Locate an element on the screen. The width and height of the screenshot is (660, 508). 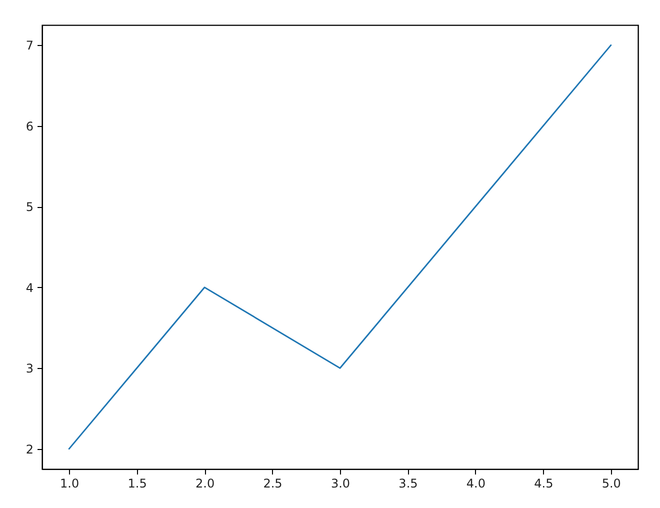
x-tick-label: 3.5 is located at coordinates (408, 483).